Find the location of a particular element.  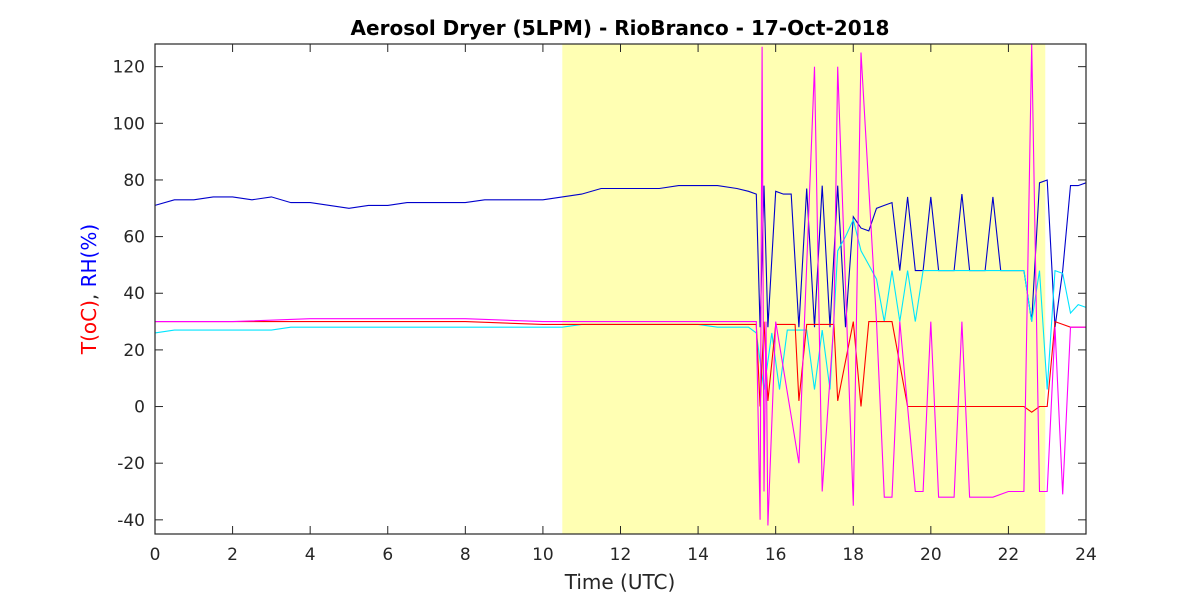

y-tick-label: 0 is located at coordinates (139, 408).